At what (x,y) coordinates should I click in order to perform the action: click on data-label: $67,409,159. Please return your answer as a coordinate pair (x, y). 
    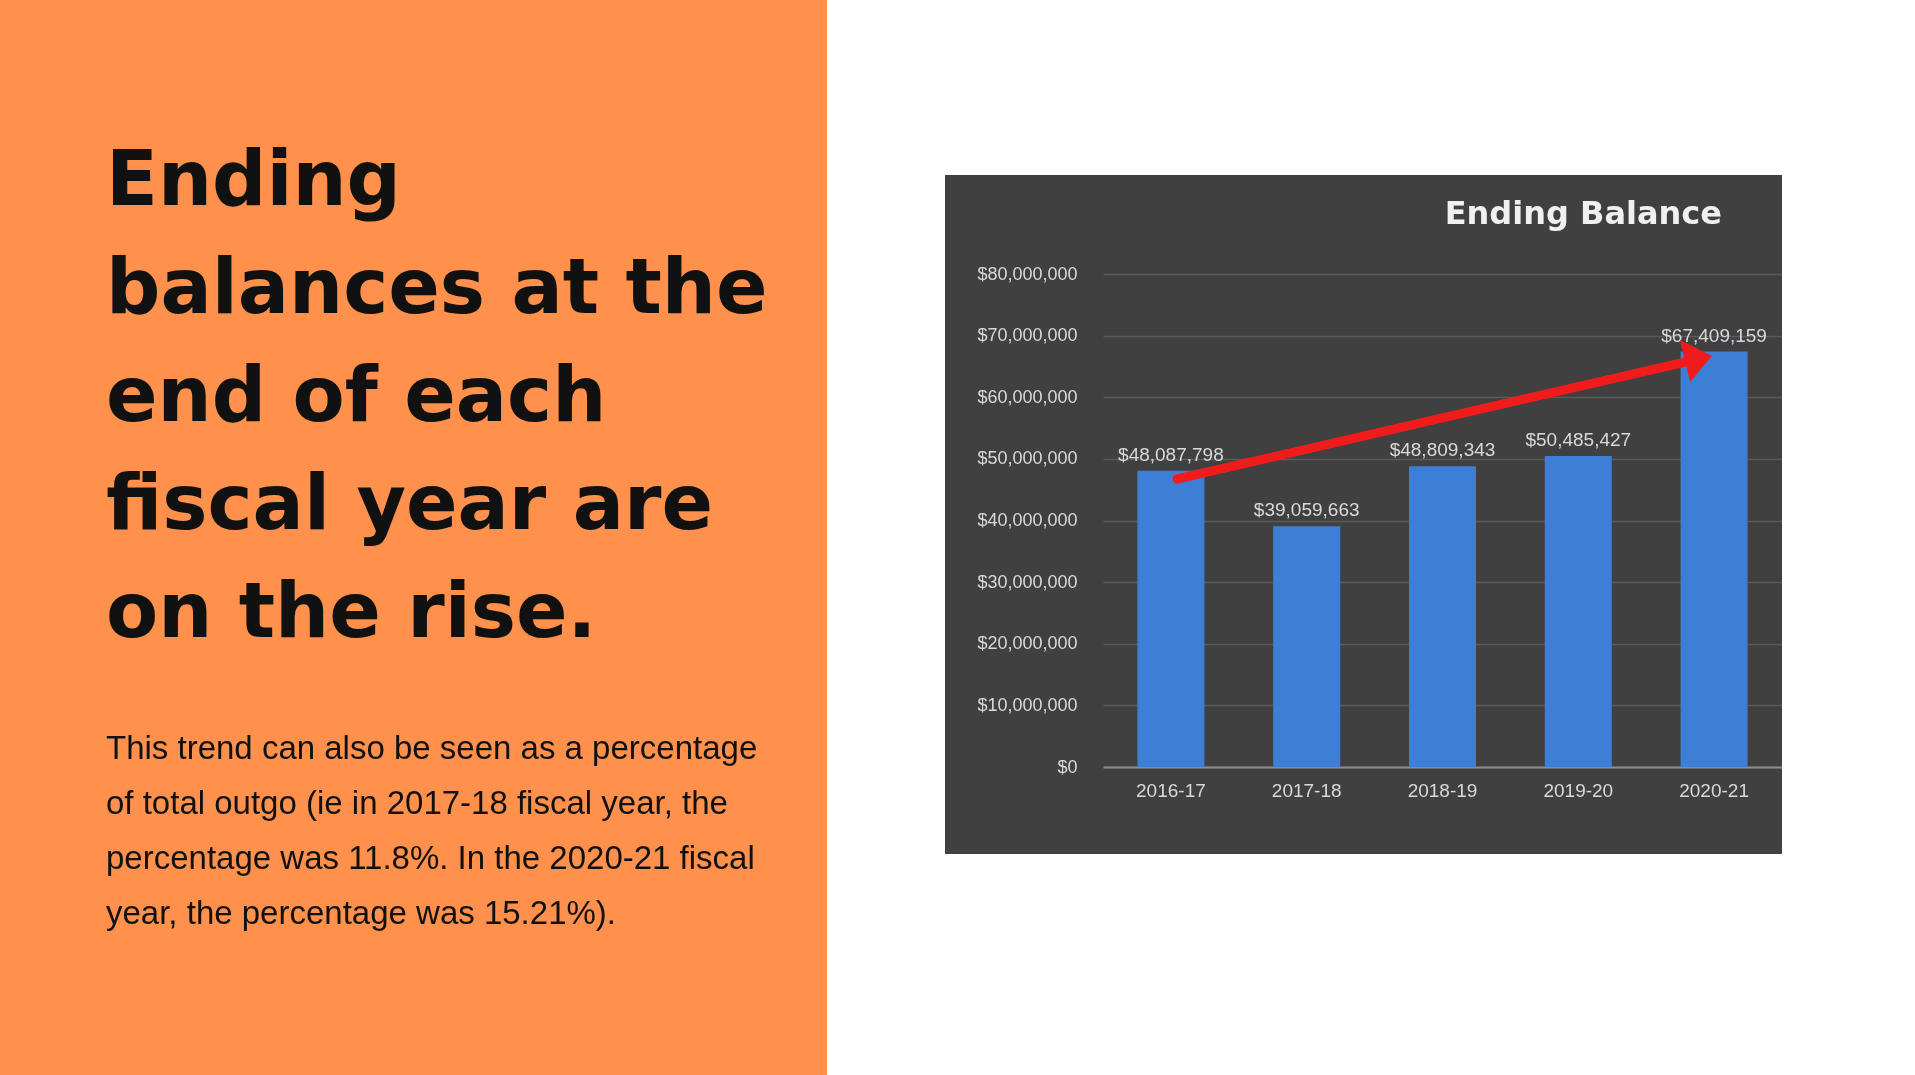
    Looking at the image, I should click on (1714, 335).